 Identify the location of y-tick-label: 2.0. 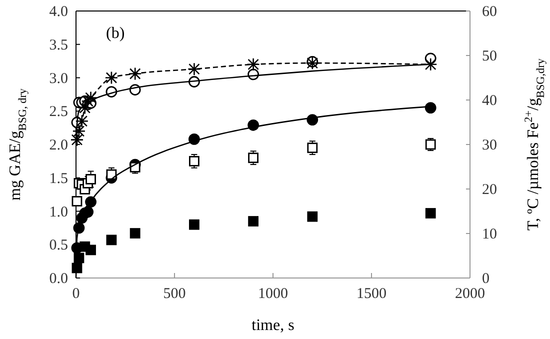
(58, 146).